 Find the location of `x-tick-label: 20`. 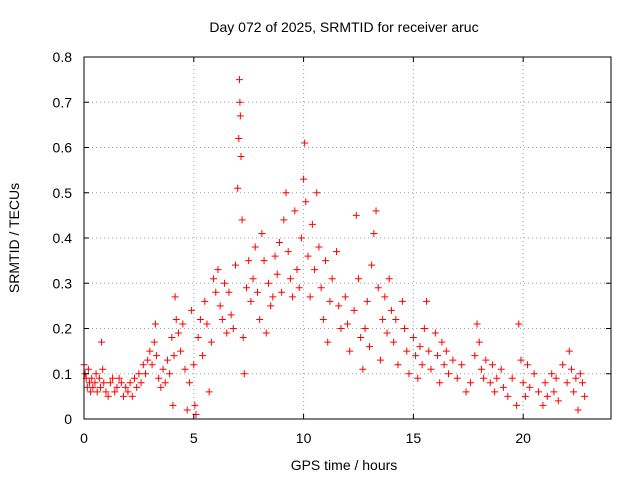

x-tick-label: 20 is located at coordinates (523, 438).